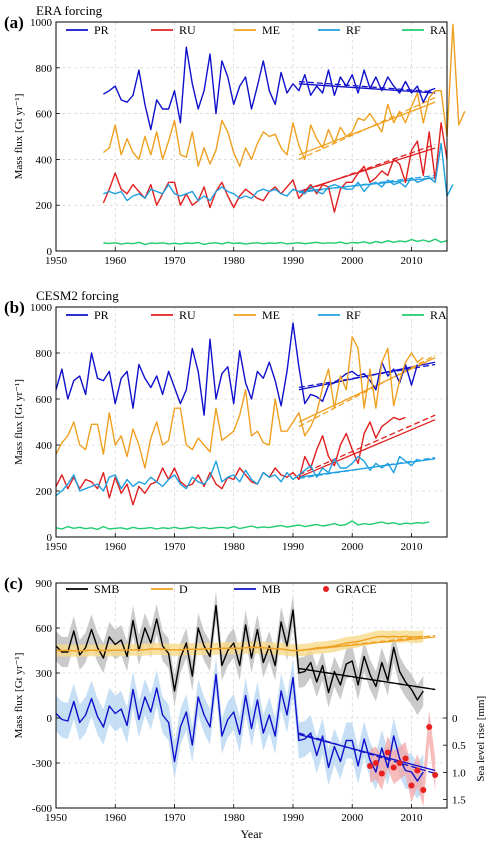  I want to click on panel-title: CESM2 forcing, so click(77, 295).